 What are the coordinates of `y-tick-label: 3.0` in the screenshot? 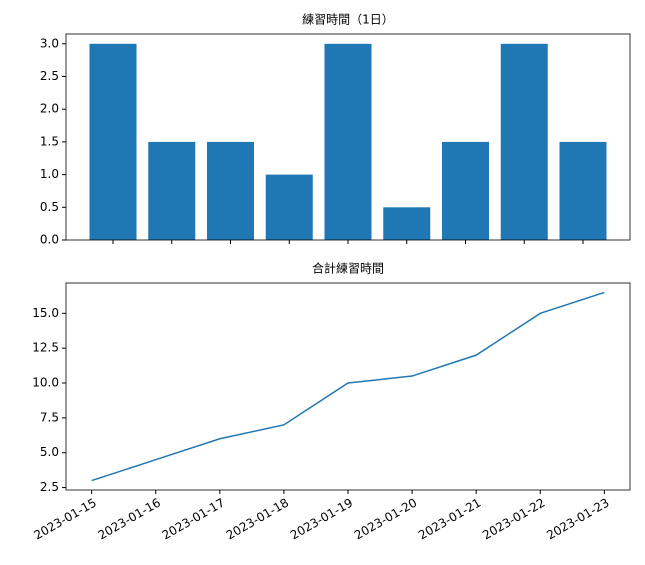 It's located at (49, 43).